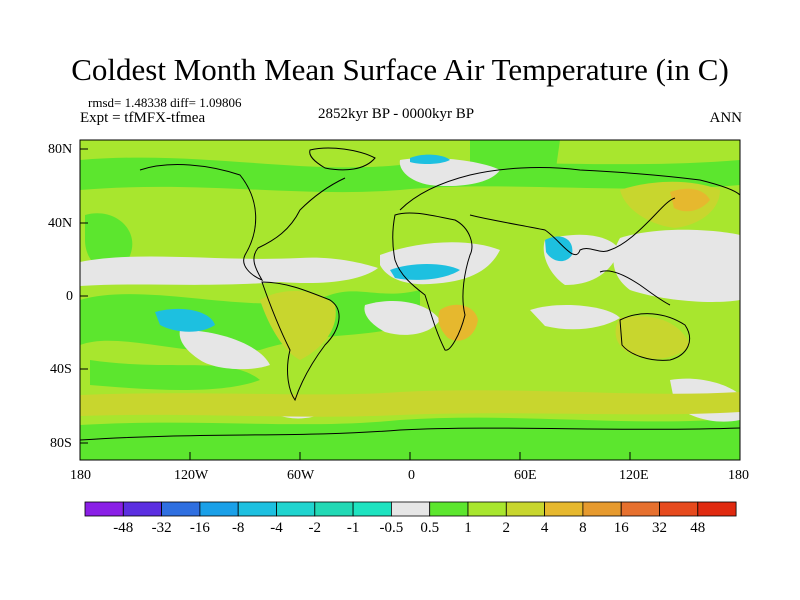 The width and height of the screenshot is (800, 600). What do you see at coordinates (635, 288) in the screenshot?
I see `coastline-maritime-continent` at bounding box center [635, 288].